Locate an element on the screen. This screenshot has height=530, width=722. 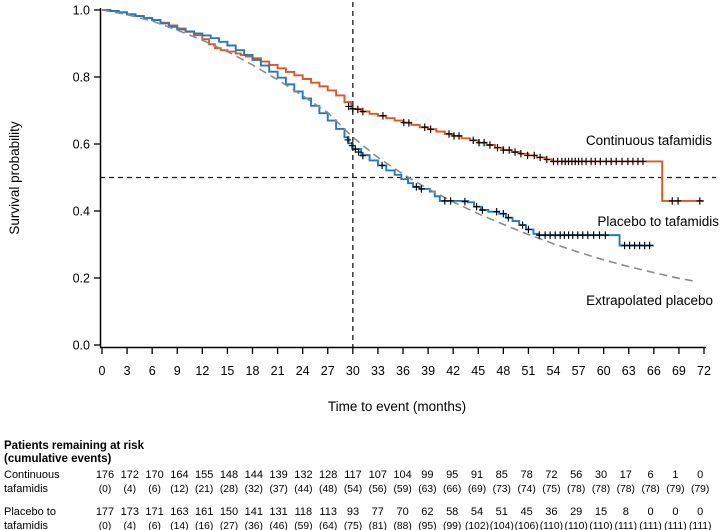
cumulative-events-count: (111) is located at coordinates (650, 525).